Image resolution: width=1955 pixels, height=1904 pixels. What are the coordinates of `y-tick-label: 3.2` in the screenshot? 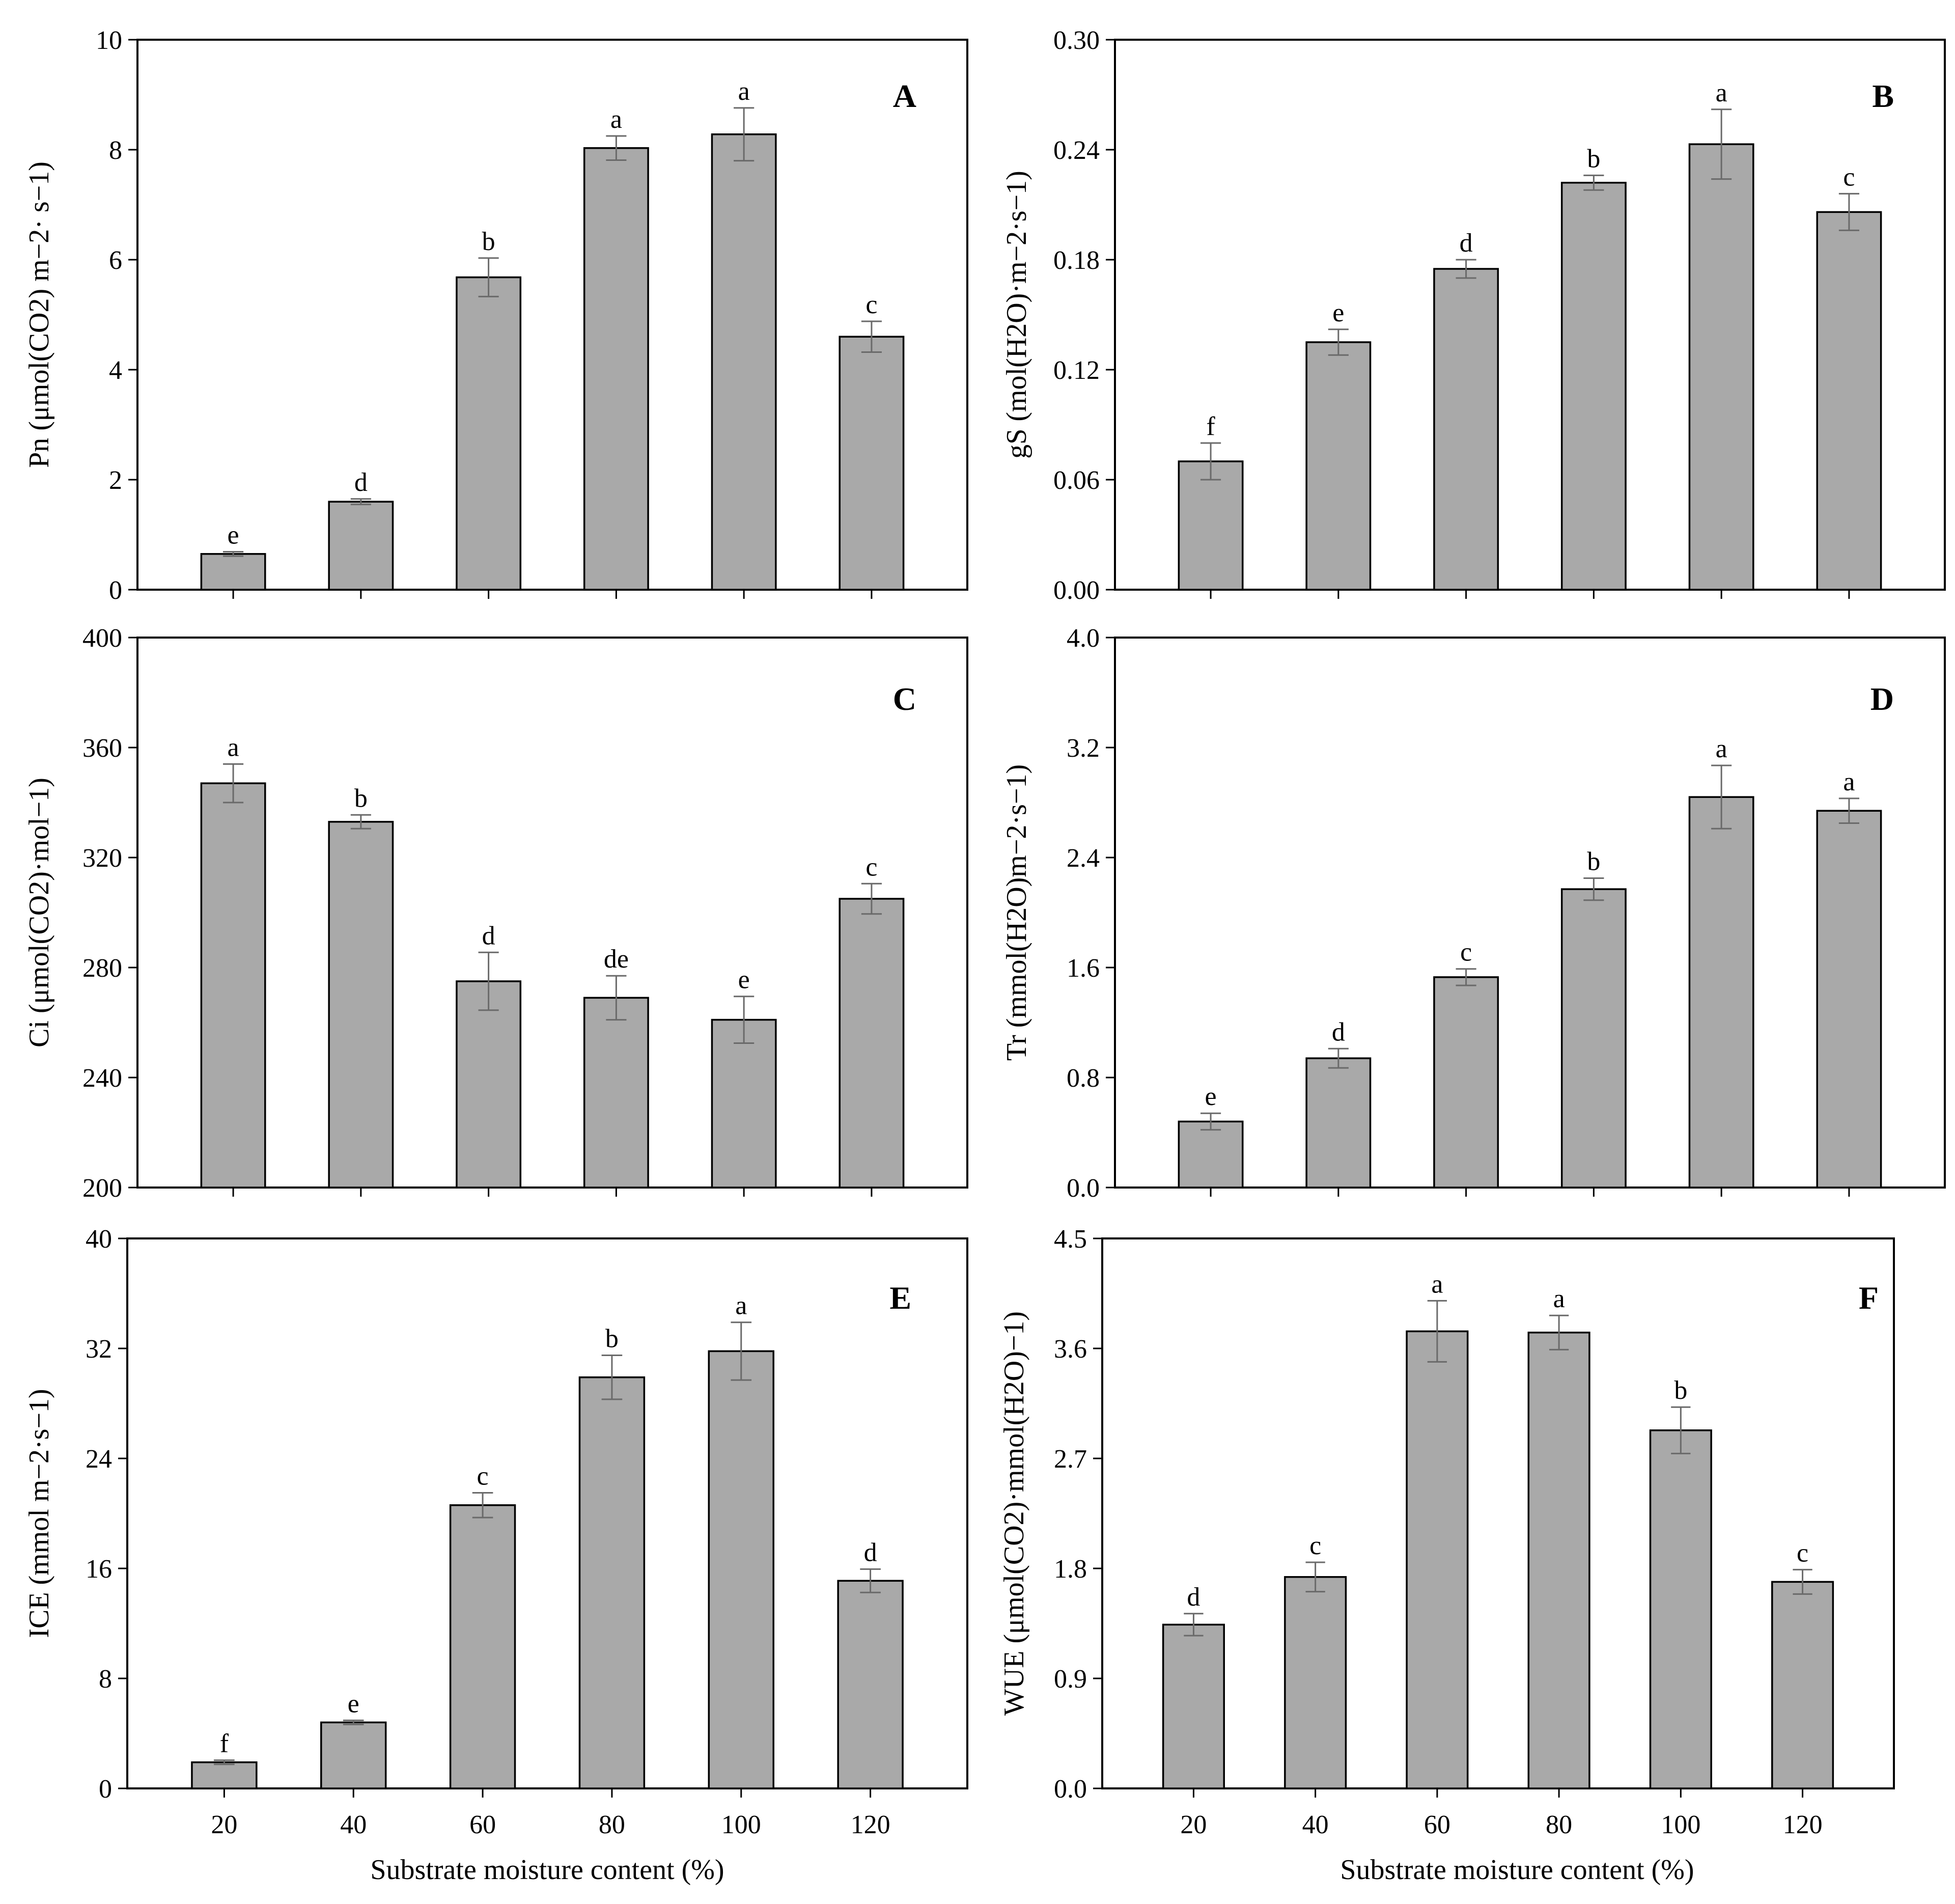 It's located at (1084, 748).